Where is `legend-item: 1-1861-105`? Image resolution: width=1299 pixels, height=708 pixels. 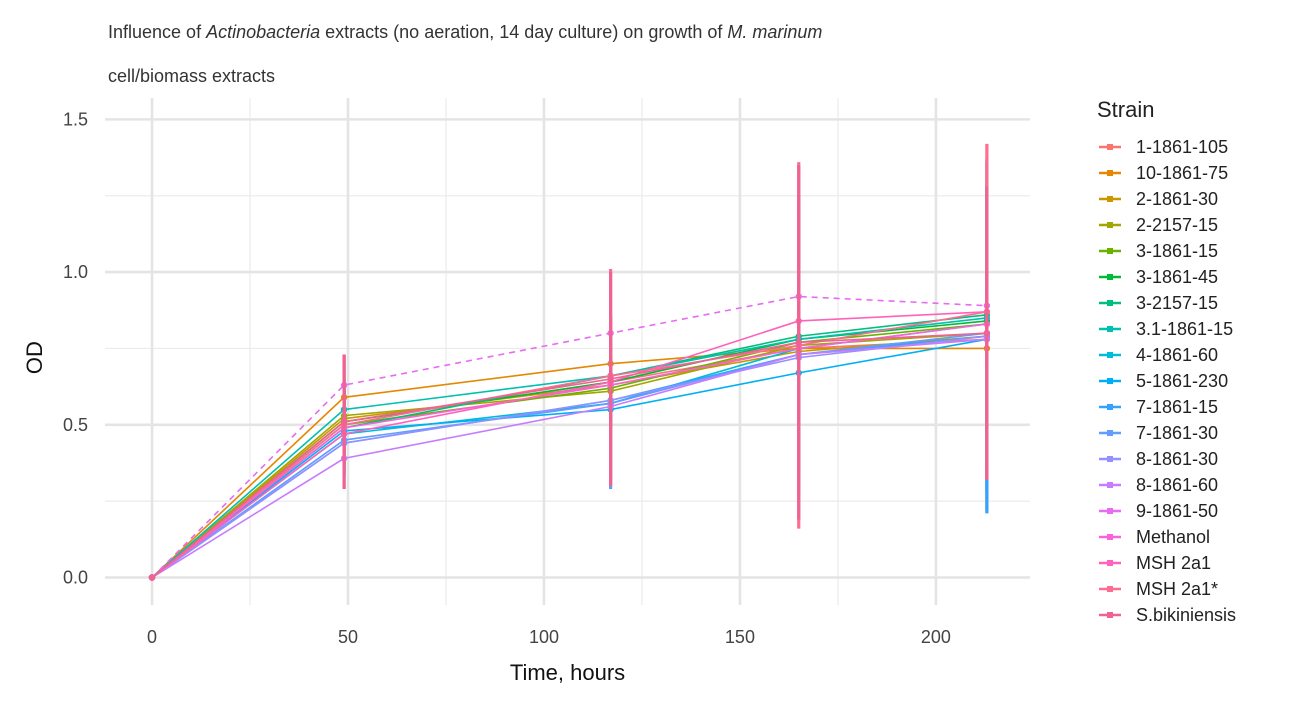 legend-item: 1-1861-105 is located at coordinates (1163, 147).